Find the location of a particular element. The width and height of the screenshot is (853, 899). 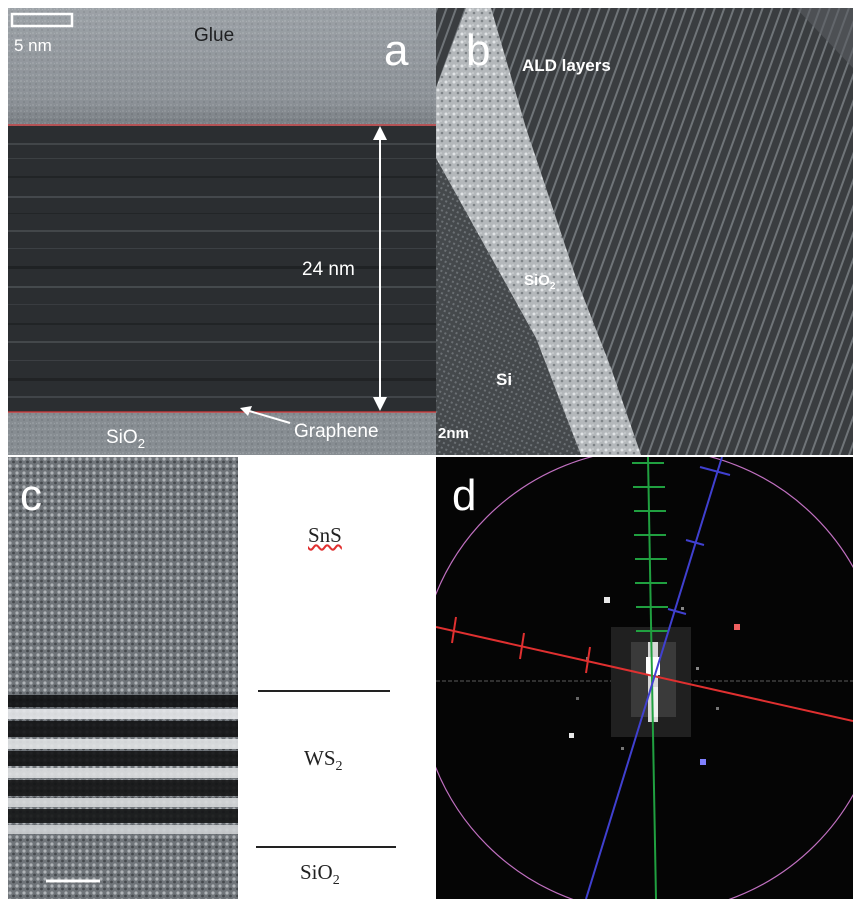

scale-bar-label: 5 nm is located at coordinates (33, 45).